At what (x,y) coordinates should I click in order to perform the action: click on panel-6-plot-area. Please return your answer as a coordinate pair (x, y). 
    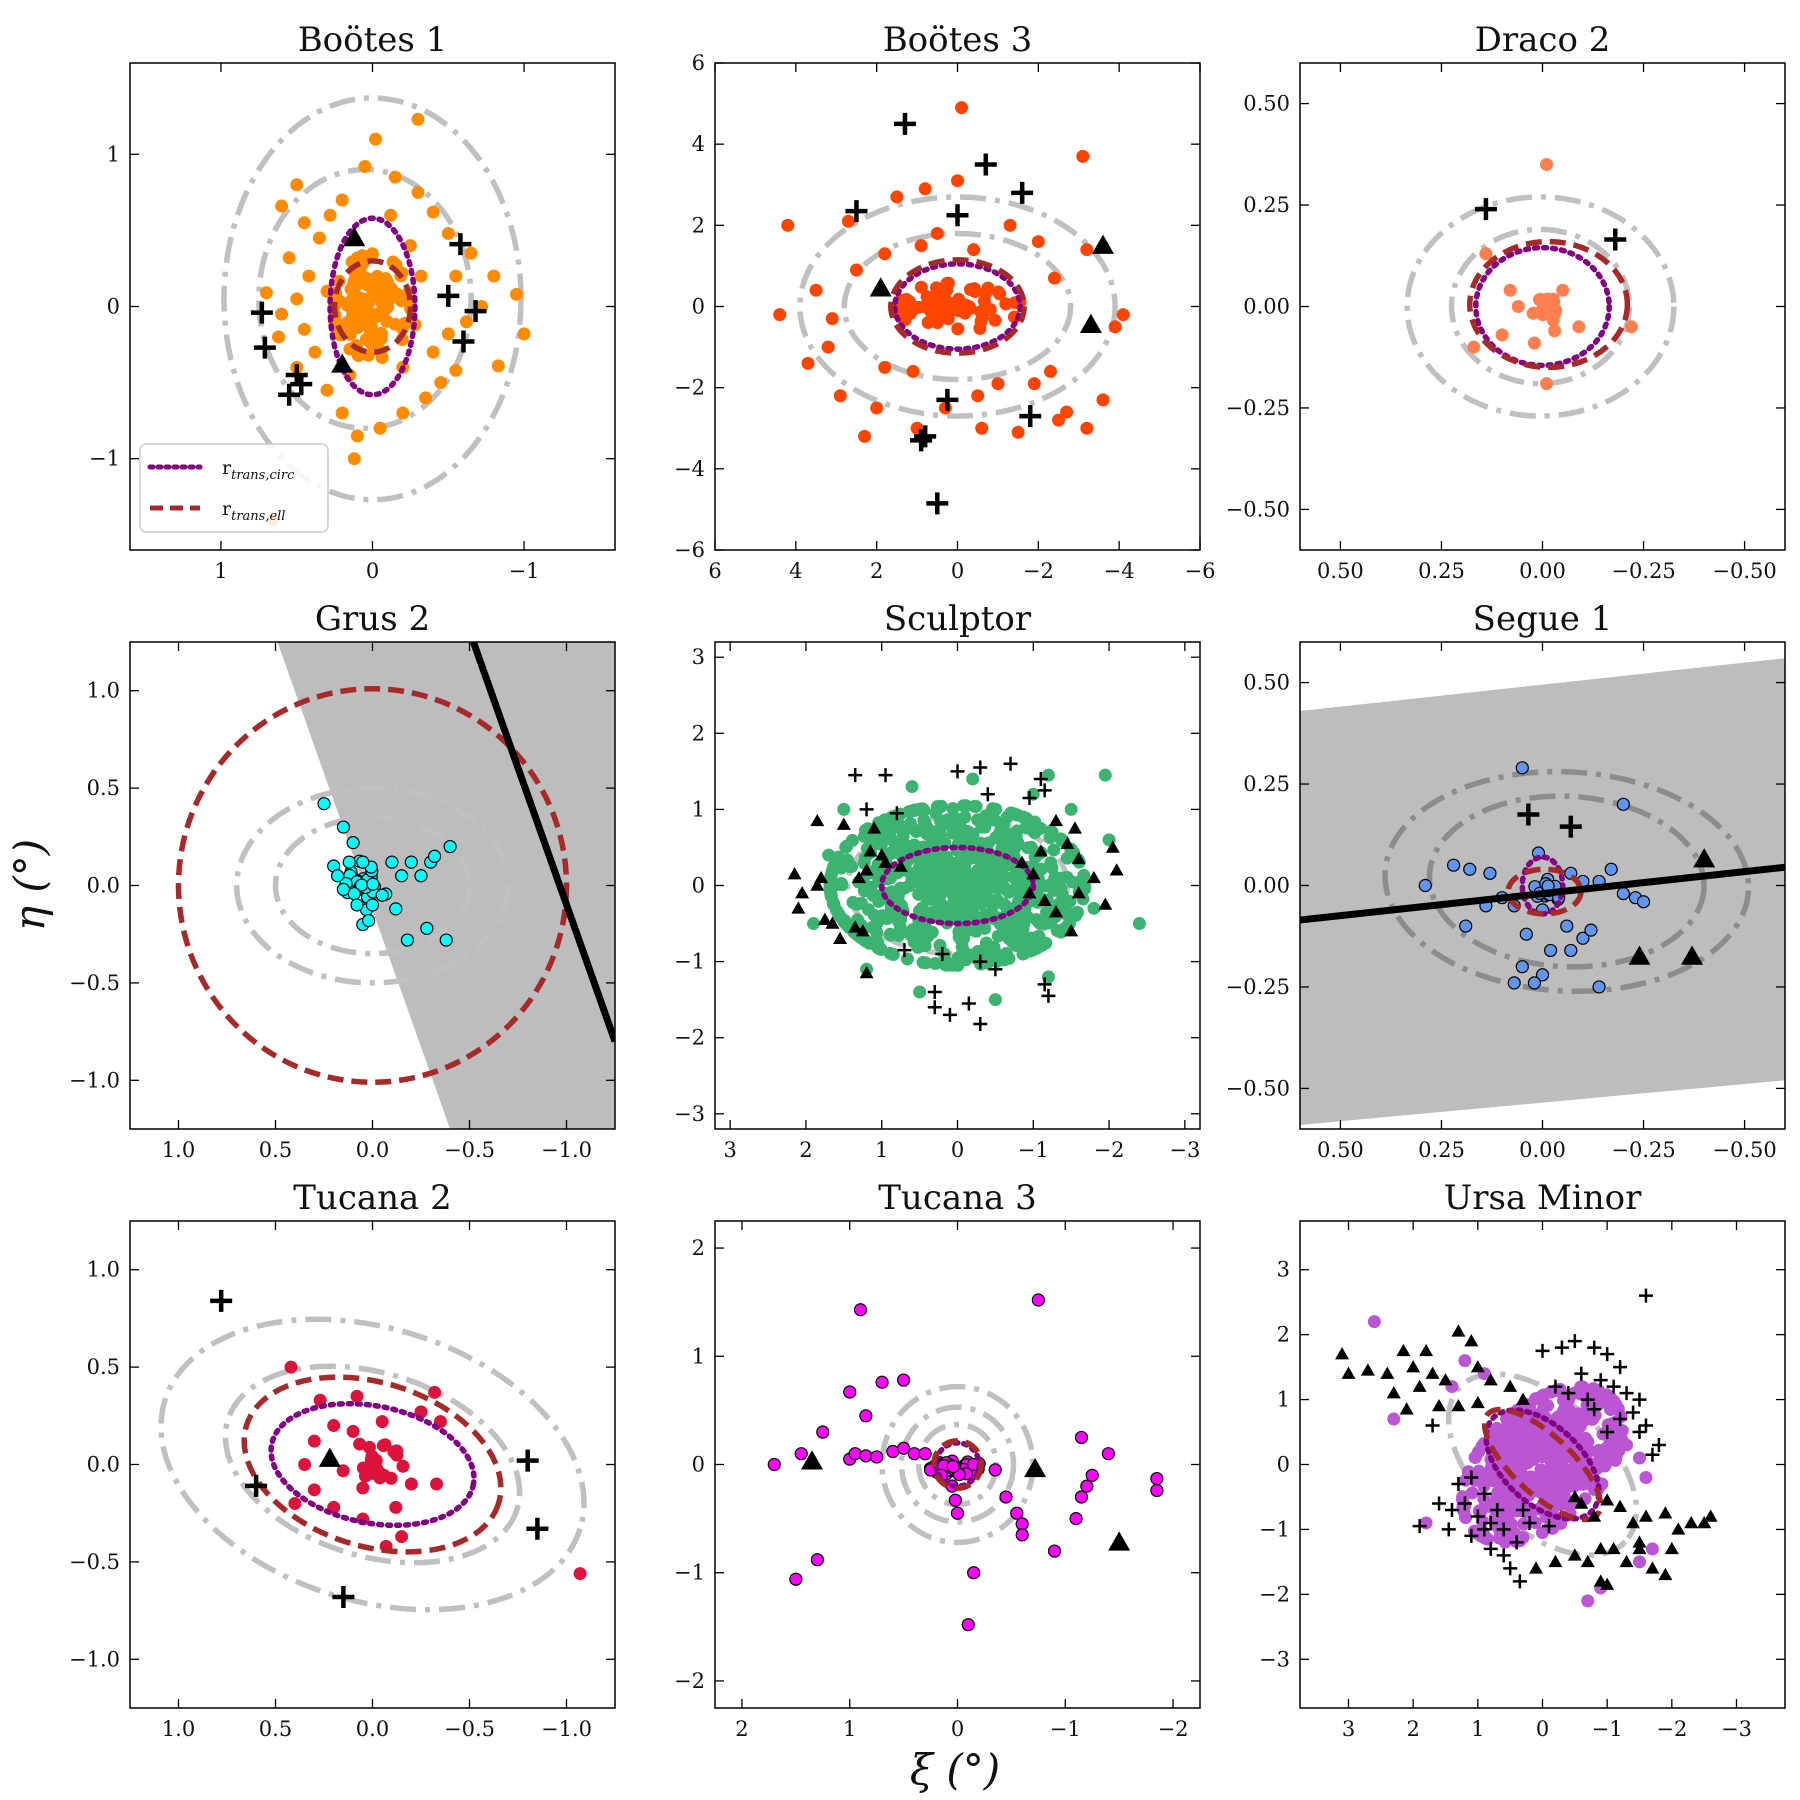
    Looking at the image, I should click on (372, 1451).